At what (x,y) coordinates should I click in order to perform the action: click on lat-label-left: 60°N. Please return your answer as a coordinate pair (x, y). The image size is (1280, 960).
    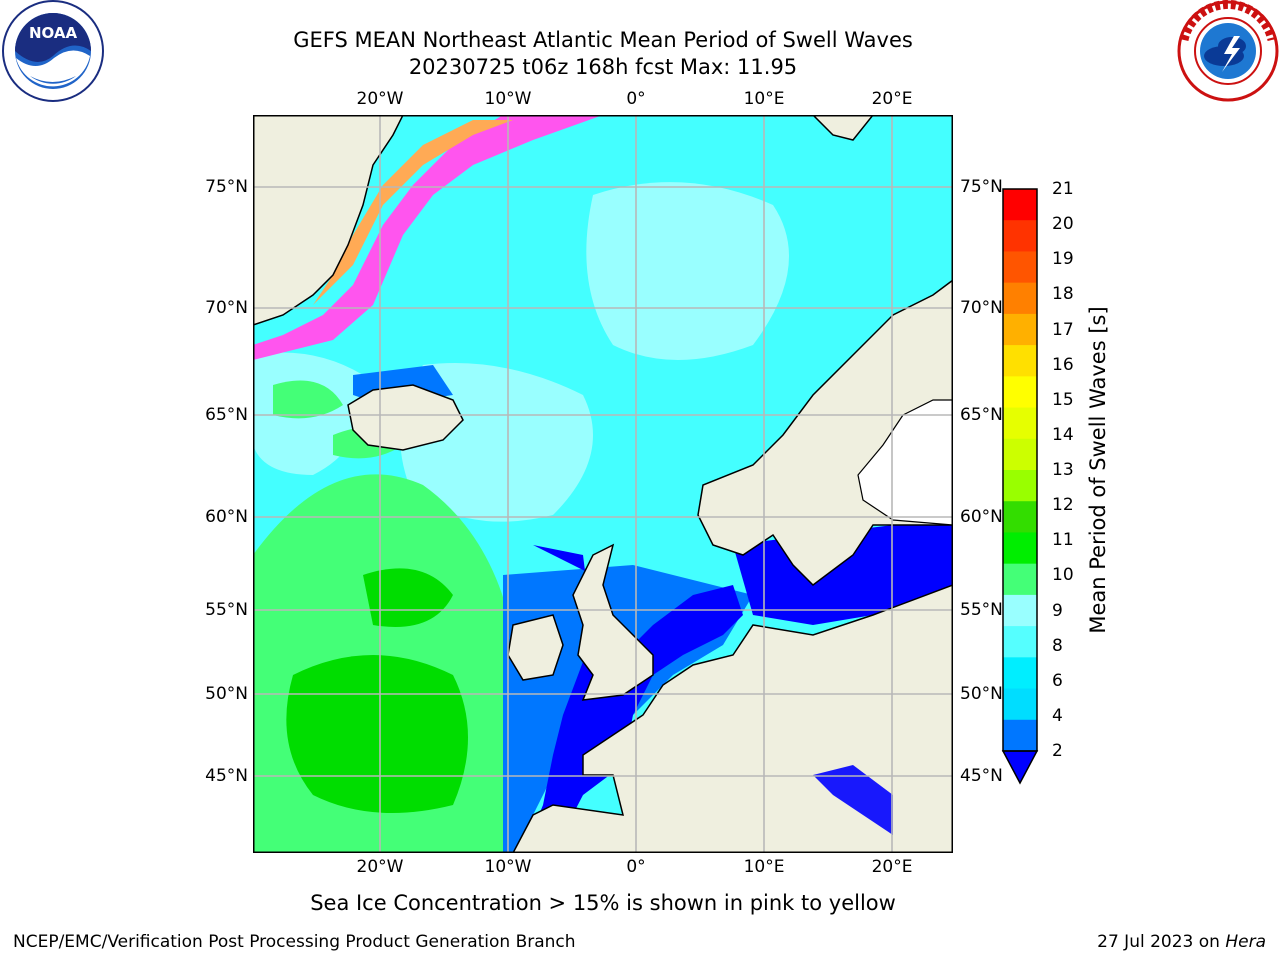
    Looking at the image, I should click on (226, 517).